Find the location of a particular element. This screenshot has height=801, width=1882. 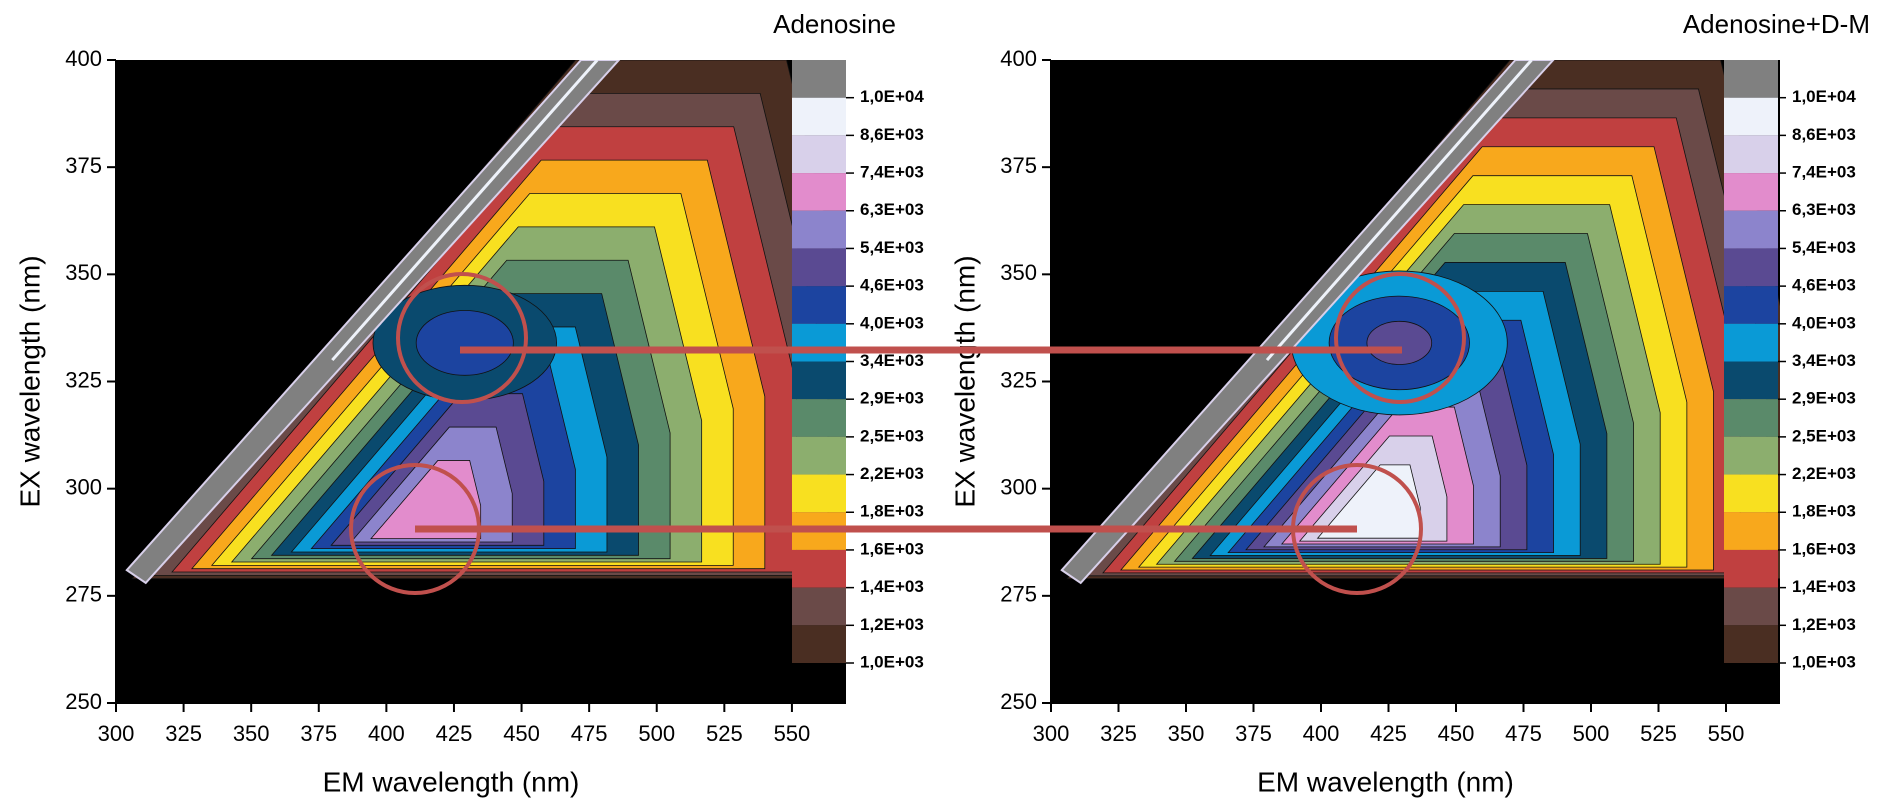

y-tick-label: 275 is located at coordinates (83, 594).